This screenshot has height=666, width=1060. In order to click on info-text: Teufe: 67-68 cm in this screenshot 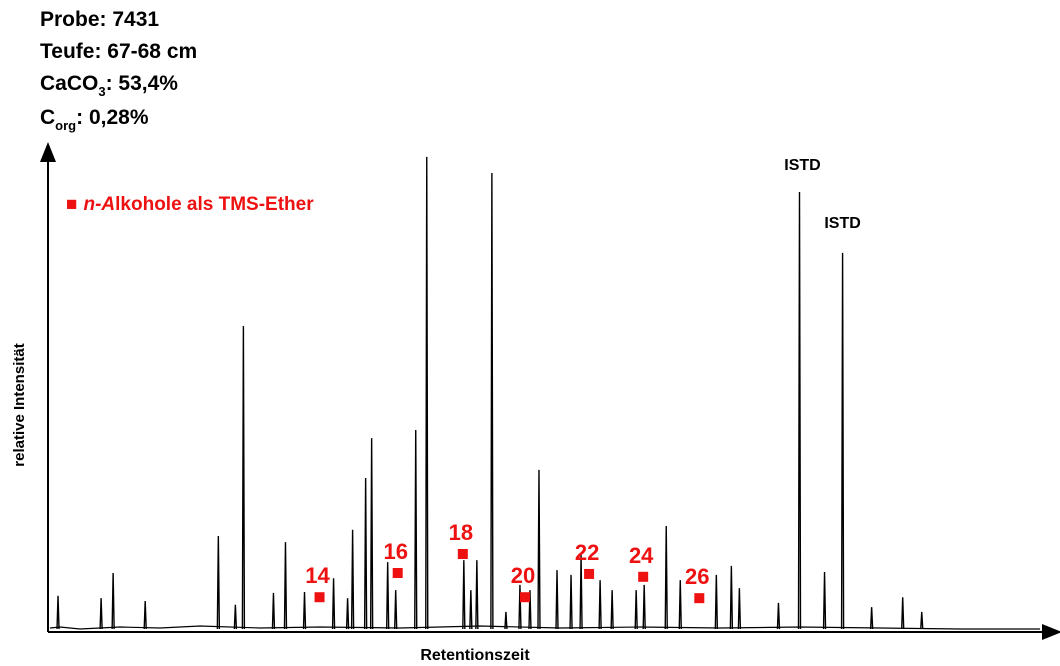, I will do `click(118, 51)`.